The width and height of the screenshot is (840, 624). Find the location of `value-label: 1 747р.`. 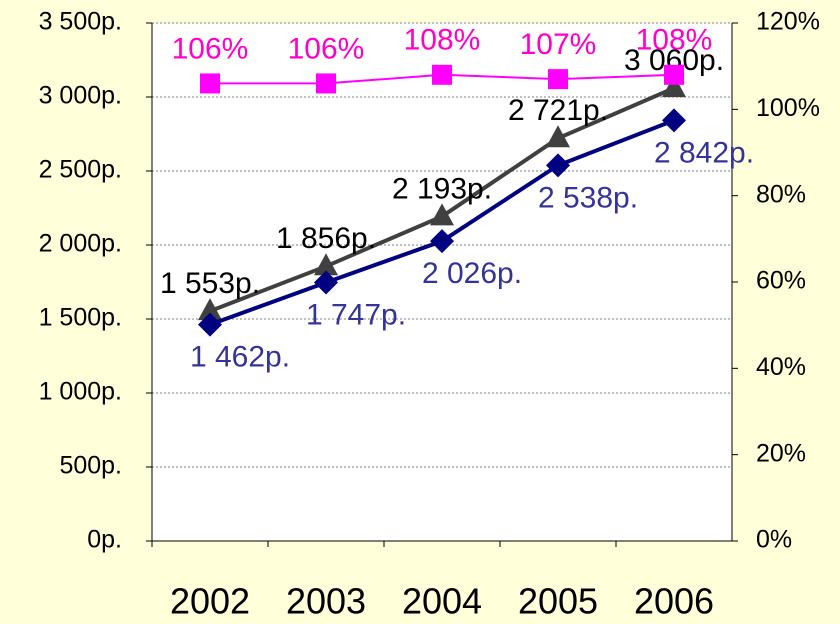

value-label: 1 747р. is located at coordinates (356, 314).